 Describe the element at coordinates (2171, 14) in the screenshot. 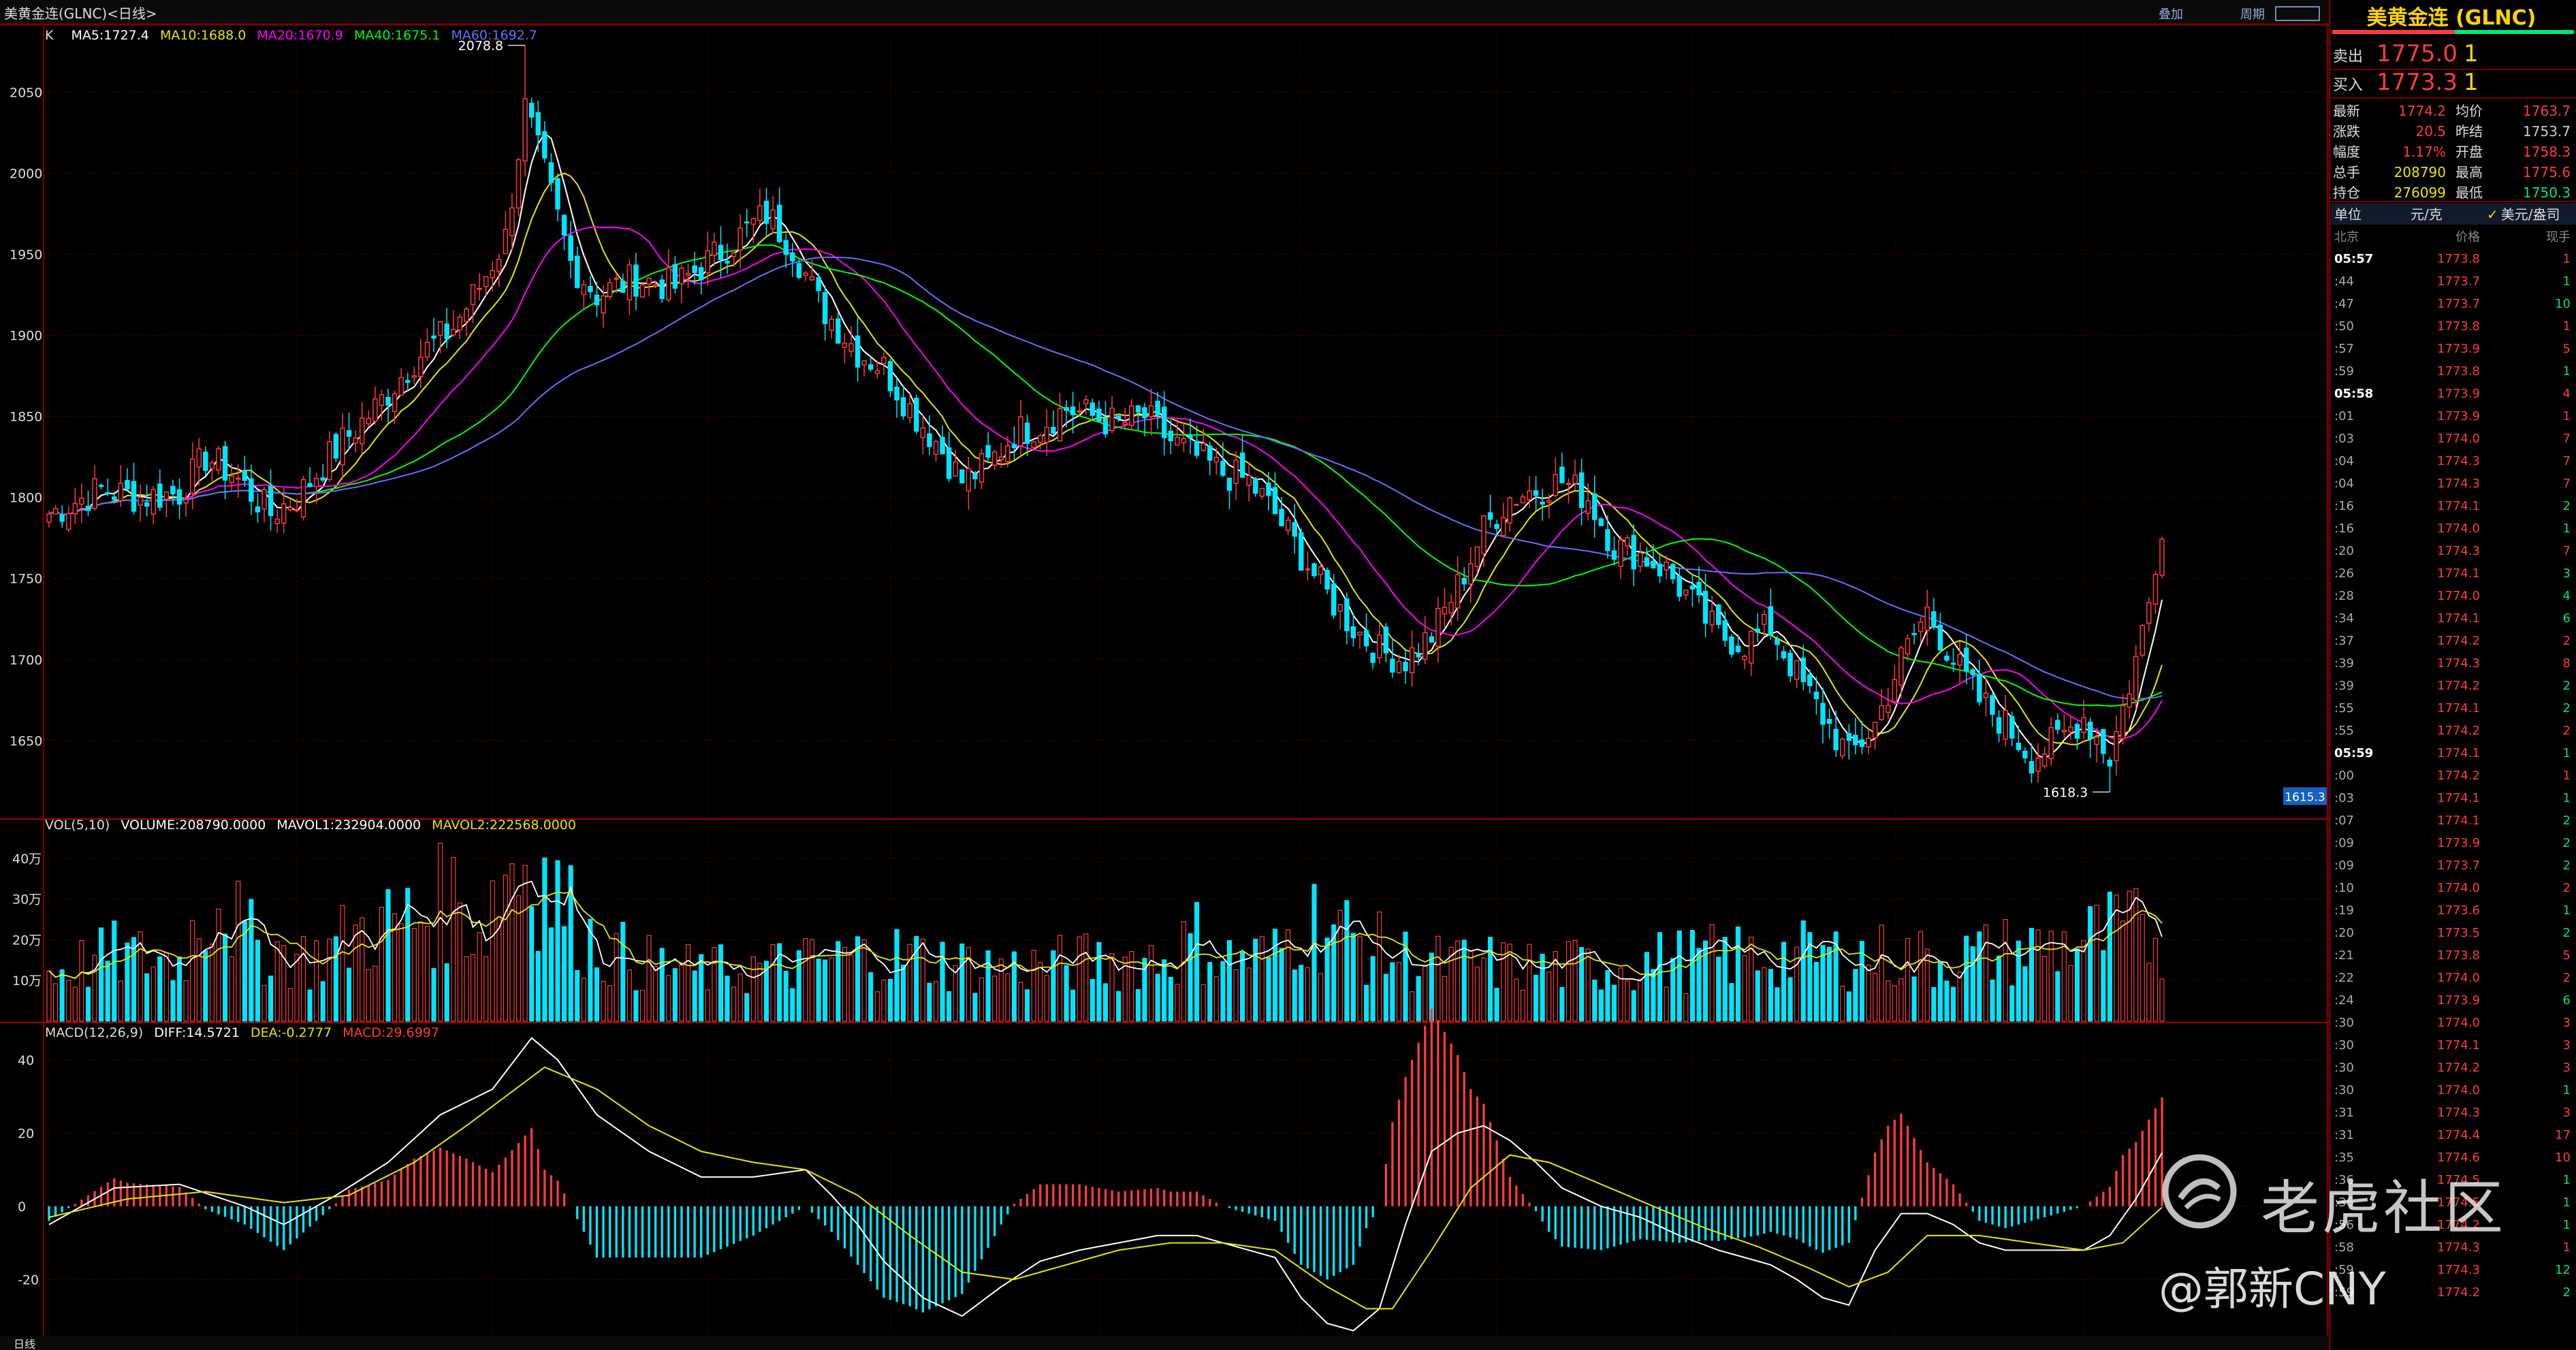

I see `overlay-button: 叠加` at that location.